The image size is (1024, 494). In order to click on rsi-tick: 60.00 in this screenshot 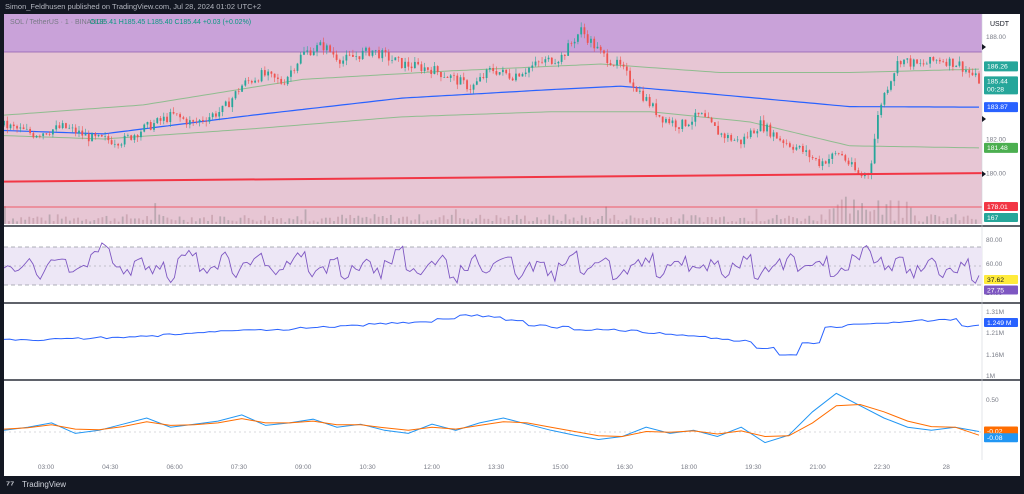, I will do `click(994, 264)`.